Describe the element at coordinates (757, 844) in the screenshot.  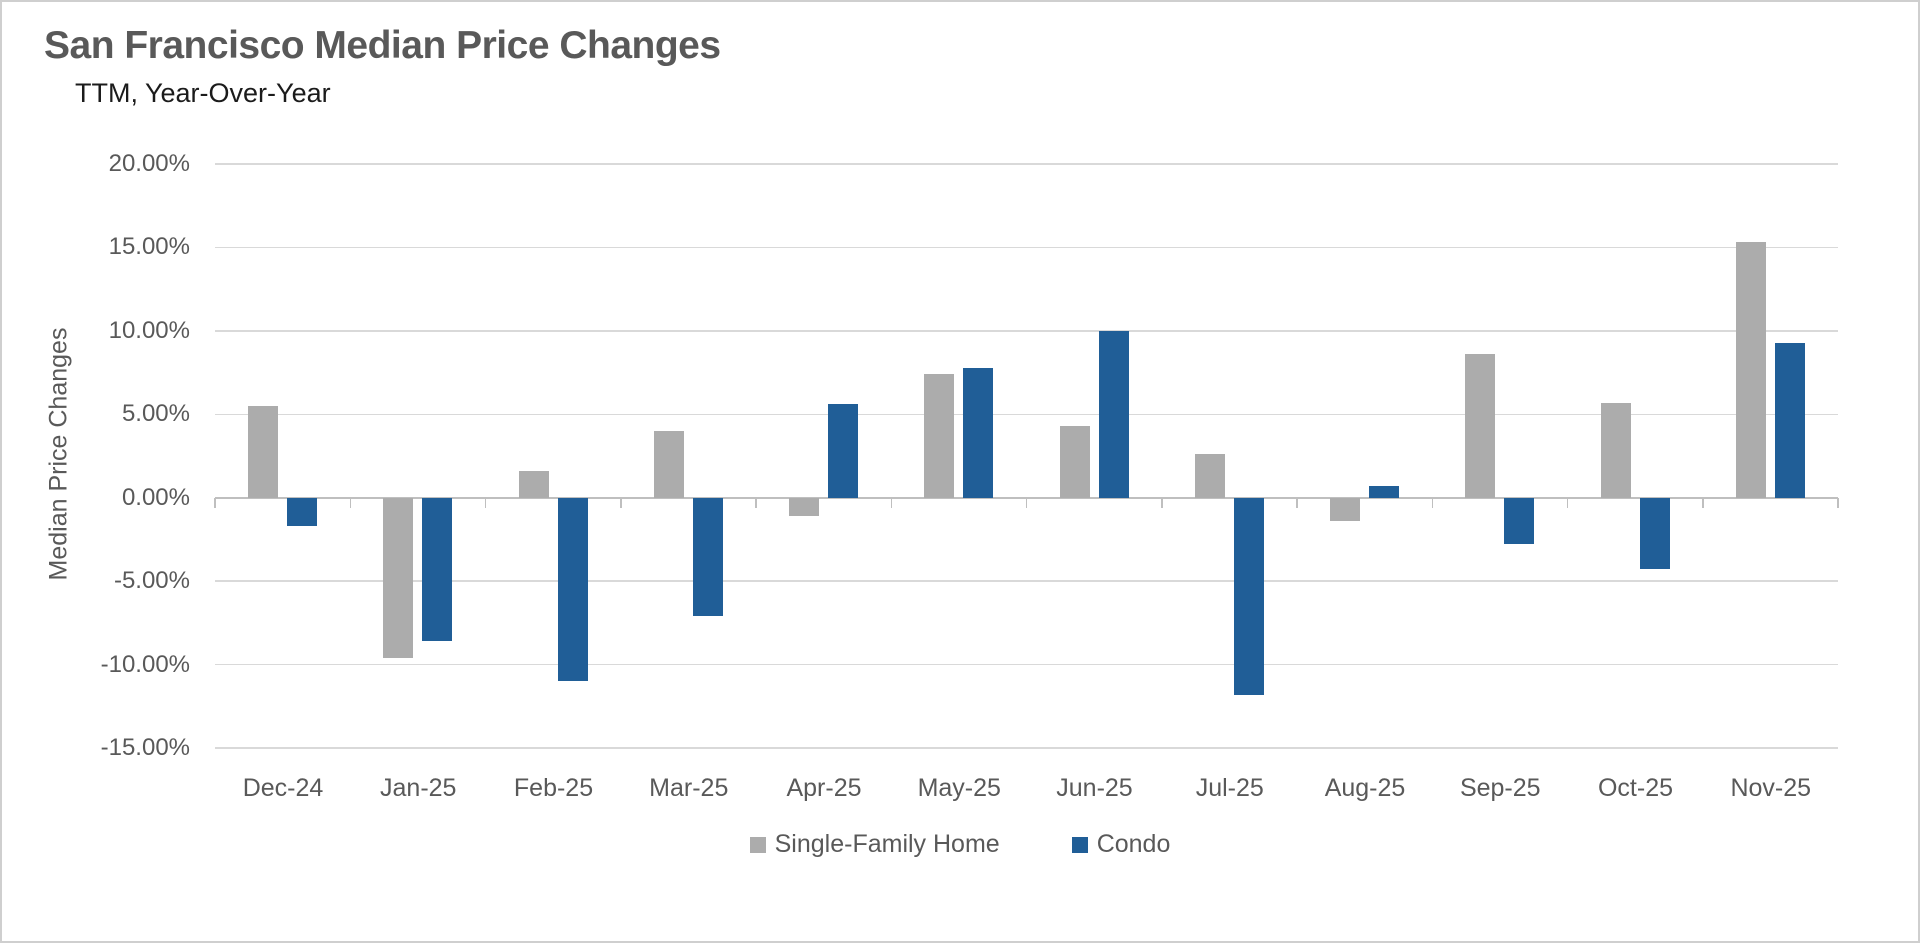
I see `legend-swatch-single-family-home` at that location.